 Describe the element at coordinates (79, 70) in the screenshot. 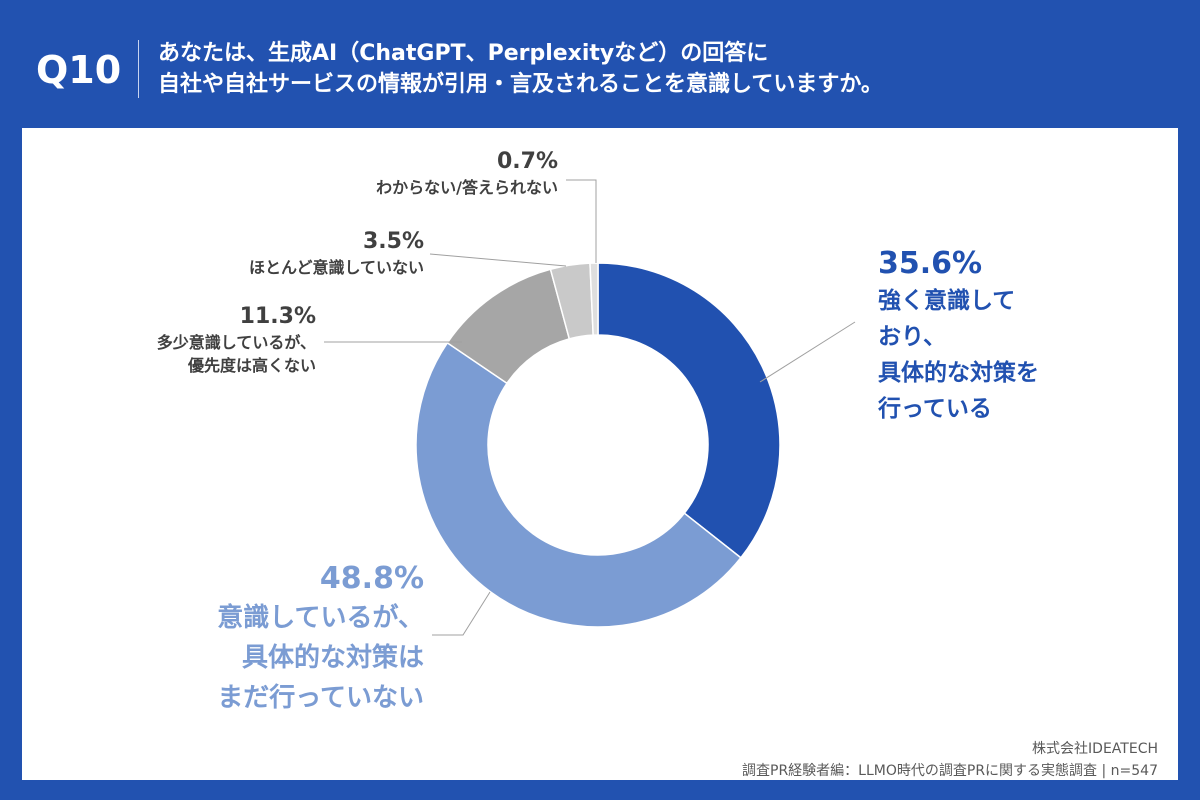

I see `question-number: Q10` at that location.